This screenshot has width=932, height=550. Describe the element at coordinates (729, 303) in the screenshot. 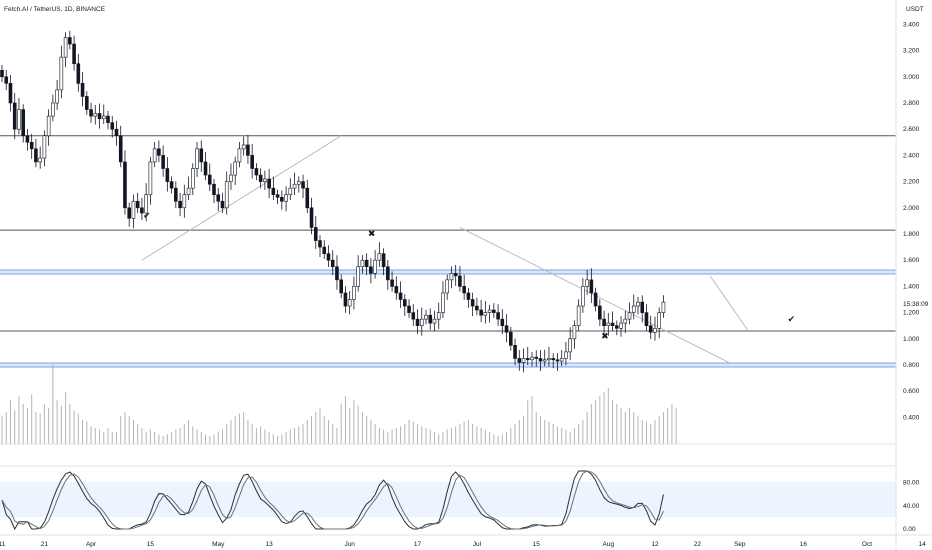

I see `trendline` at that location.